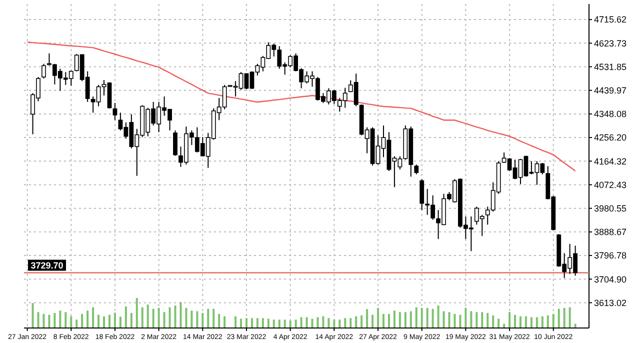 The height and width of the screenshot is (343, 633). I want to click on y-tick-label: 3704.90, so click(610, 279).